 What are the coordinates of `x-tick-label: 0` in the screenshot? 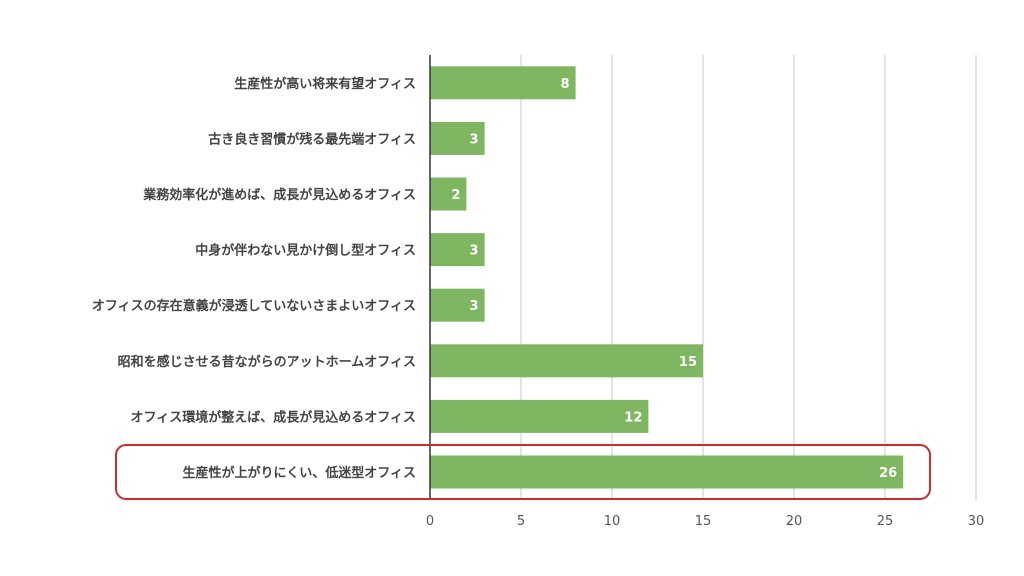 It's located at (430, 521).